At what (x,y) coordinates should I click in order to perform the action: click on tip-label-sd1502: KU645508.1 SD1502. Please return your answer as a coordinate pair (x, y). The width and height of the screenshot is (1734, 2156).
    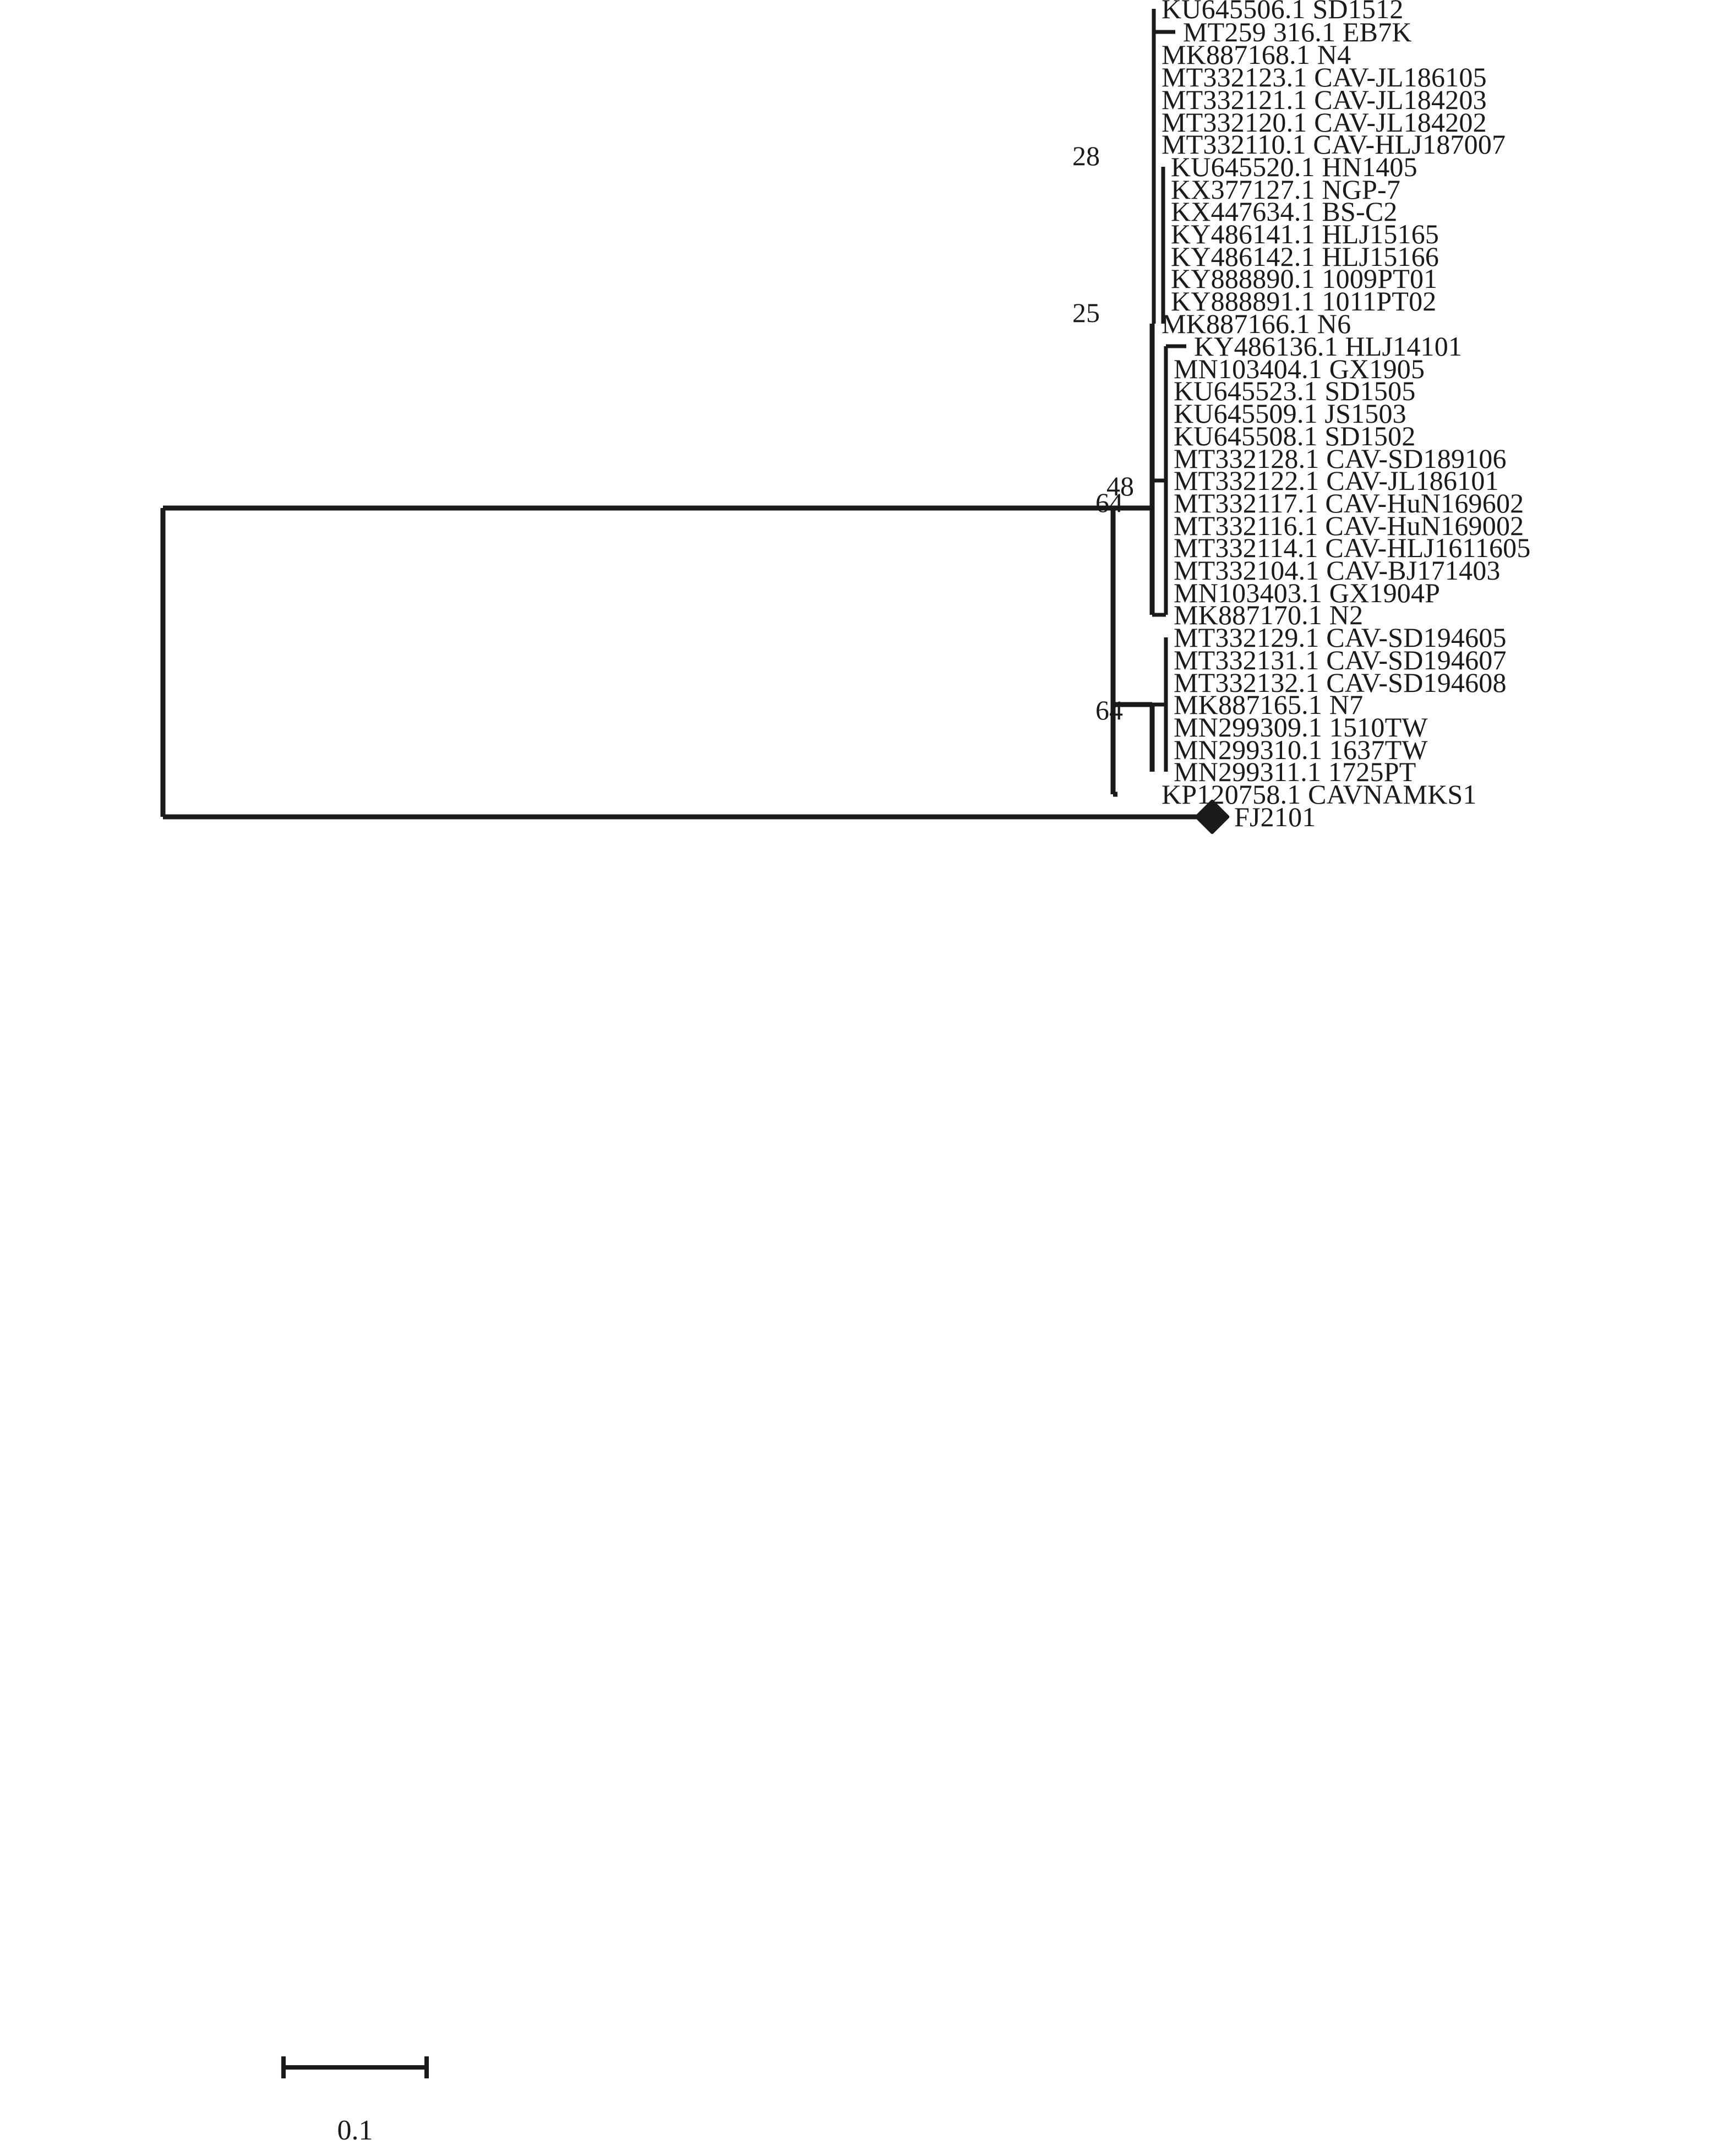
    Looking at the image, I should click on (1295, 436).